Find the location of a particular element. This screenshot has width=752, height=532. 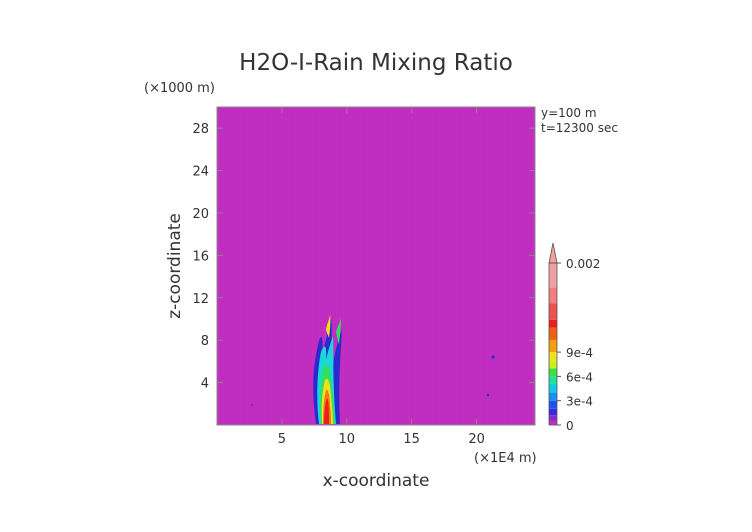

y-tick-label: 16 is located at coordinates (200, 256).